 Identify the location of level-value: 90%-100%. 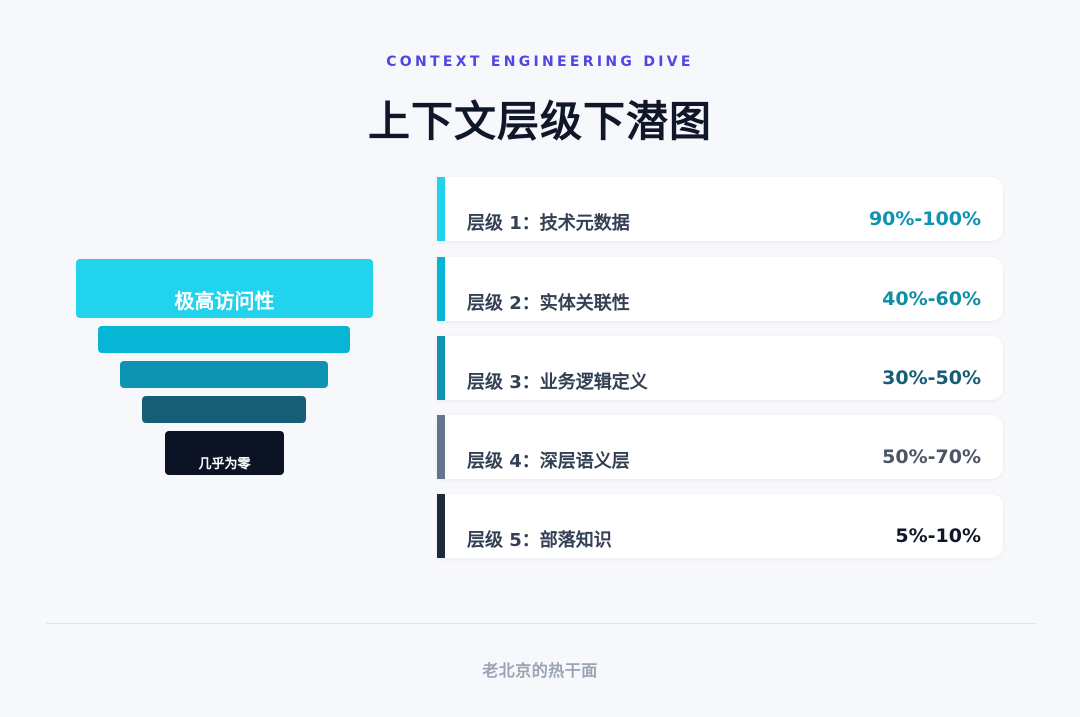
(924, 219).